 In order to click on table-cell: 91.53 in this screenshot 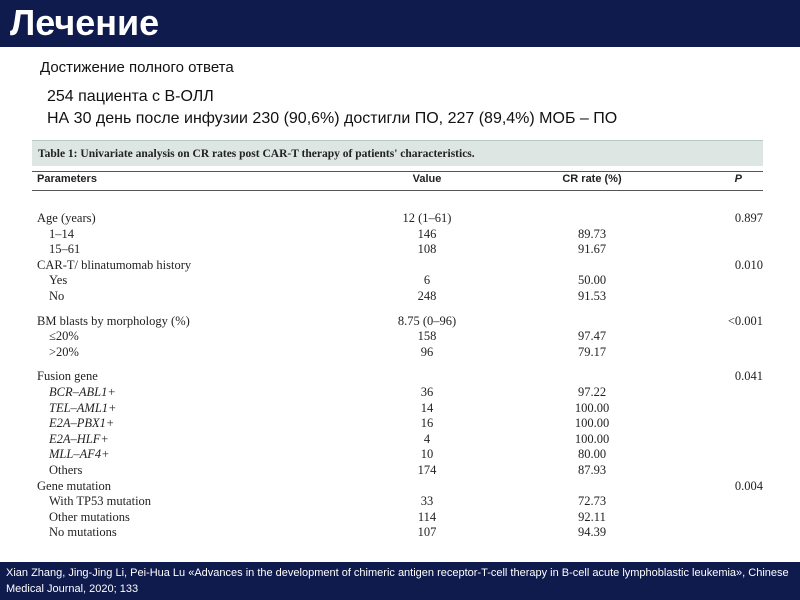, I will do `click(592, 295)`.